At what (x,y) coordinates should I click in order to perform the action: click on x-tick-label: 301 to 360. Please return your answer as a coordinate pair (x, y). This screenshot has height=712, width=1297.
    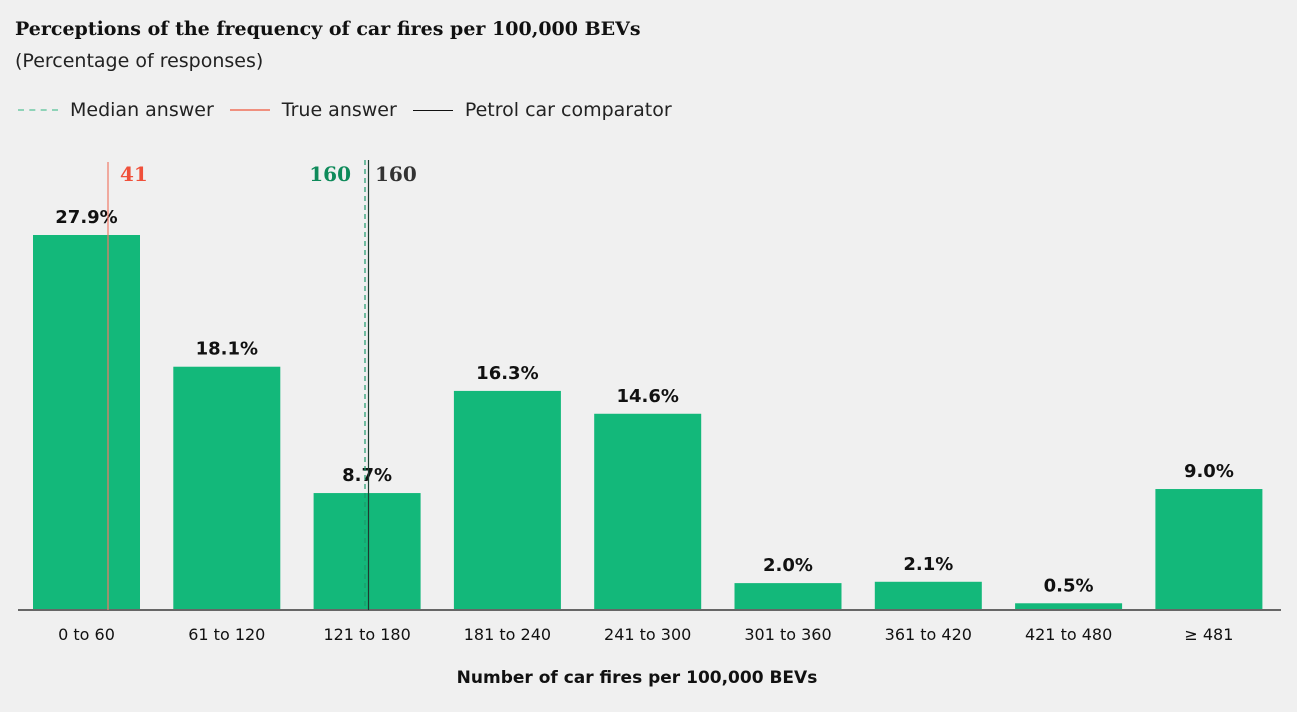
    Looking at the image, I should click on (787, 634).